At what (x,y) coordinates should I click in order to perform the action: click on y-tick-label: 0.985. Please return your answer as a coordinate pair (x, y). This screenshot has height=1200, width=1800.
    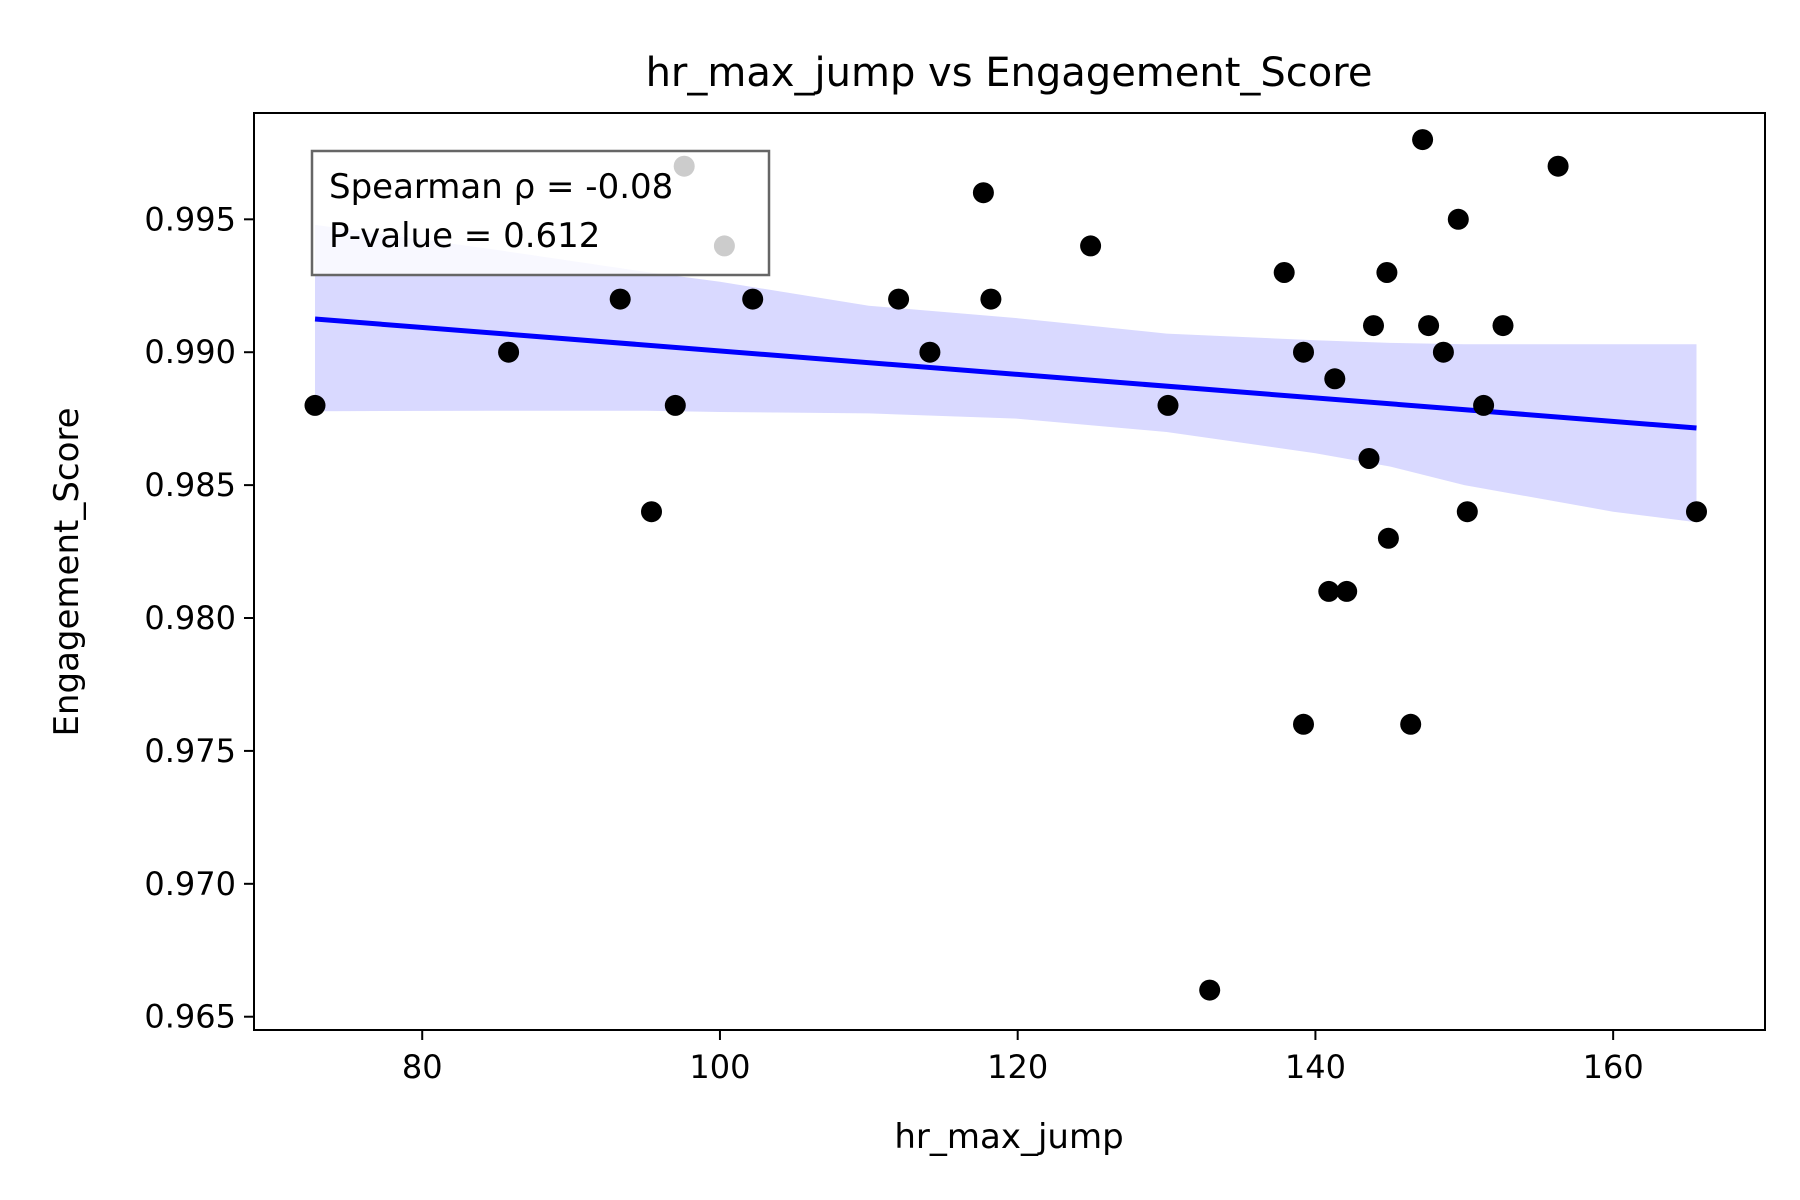
    Looking at the image, I should click on (190, 485).